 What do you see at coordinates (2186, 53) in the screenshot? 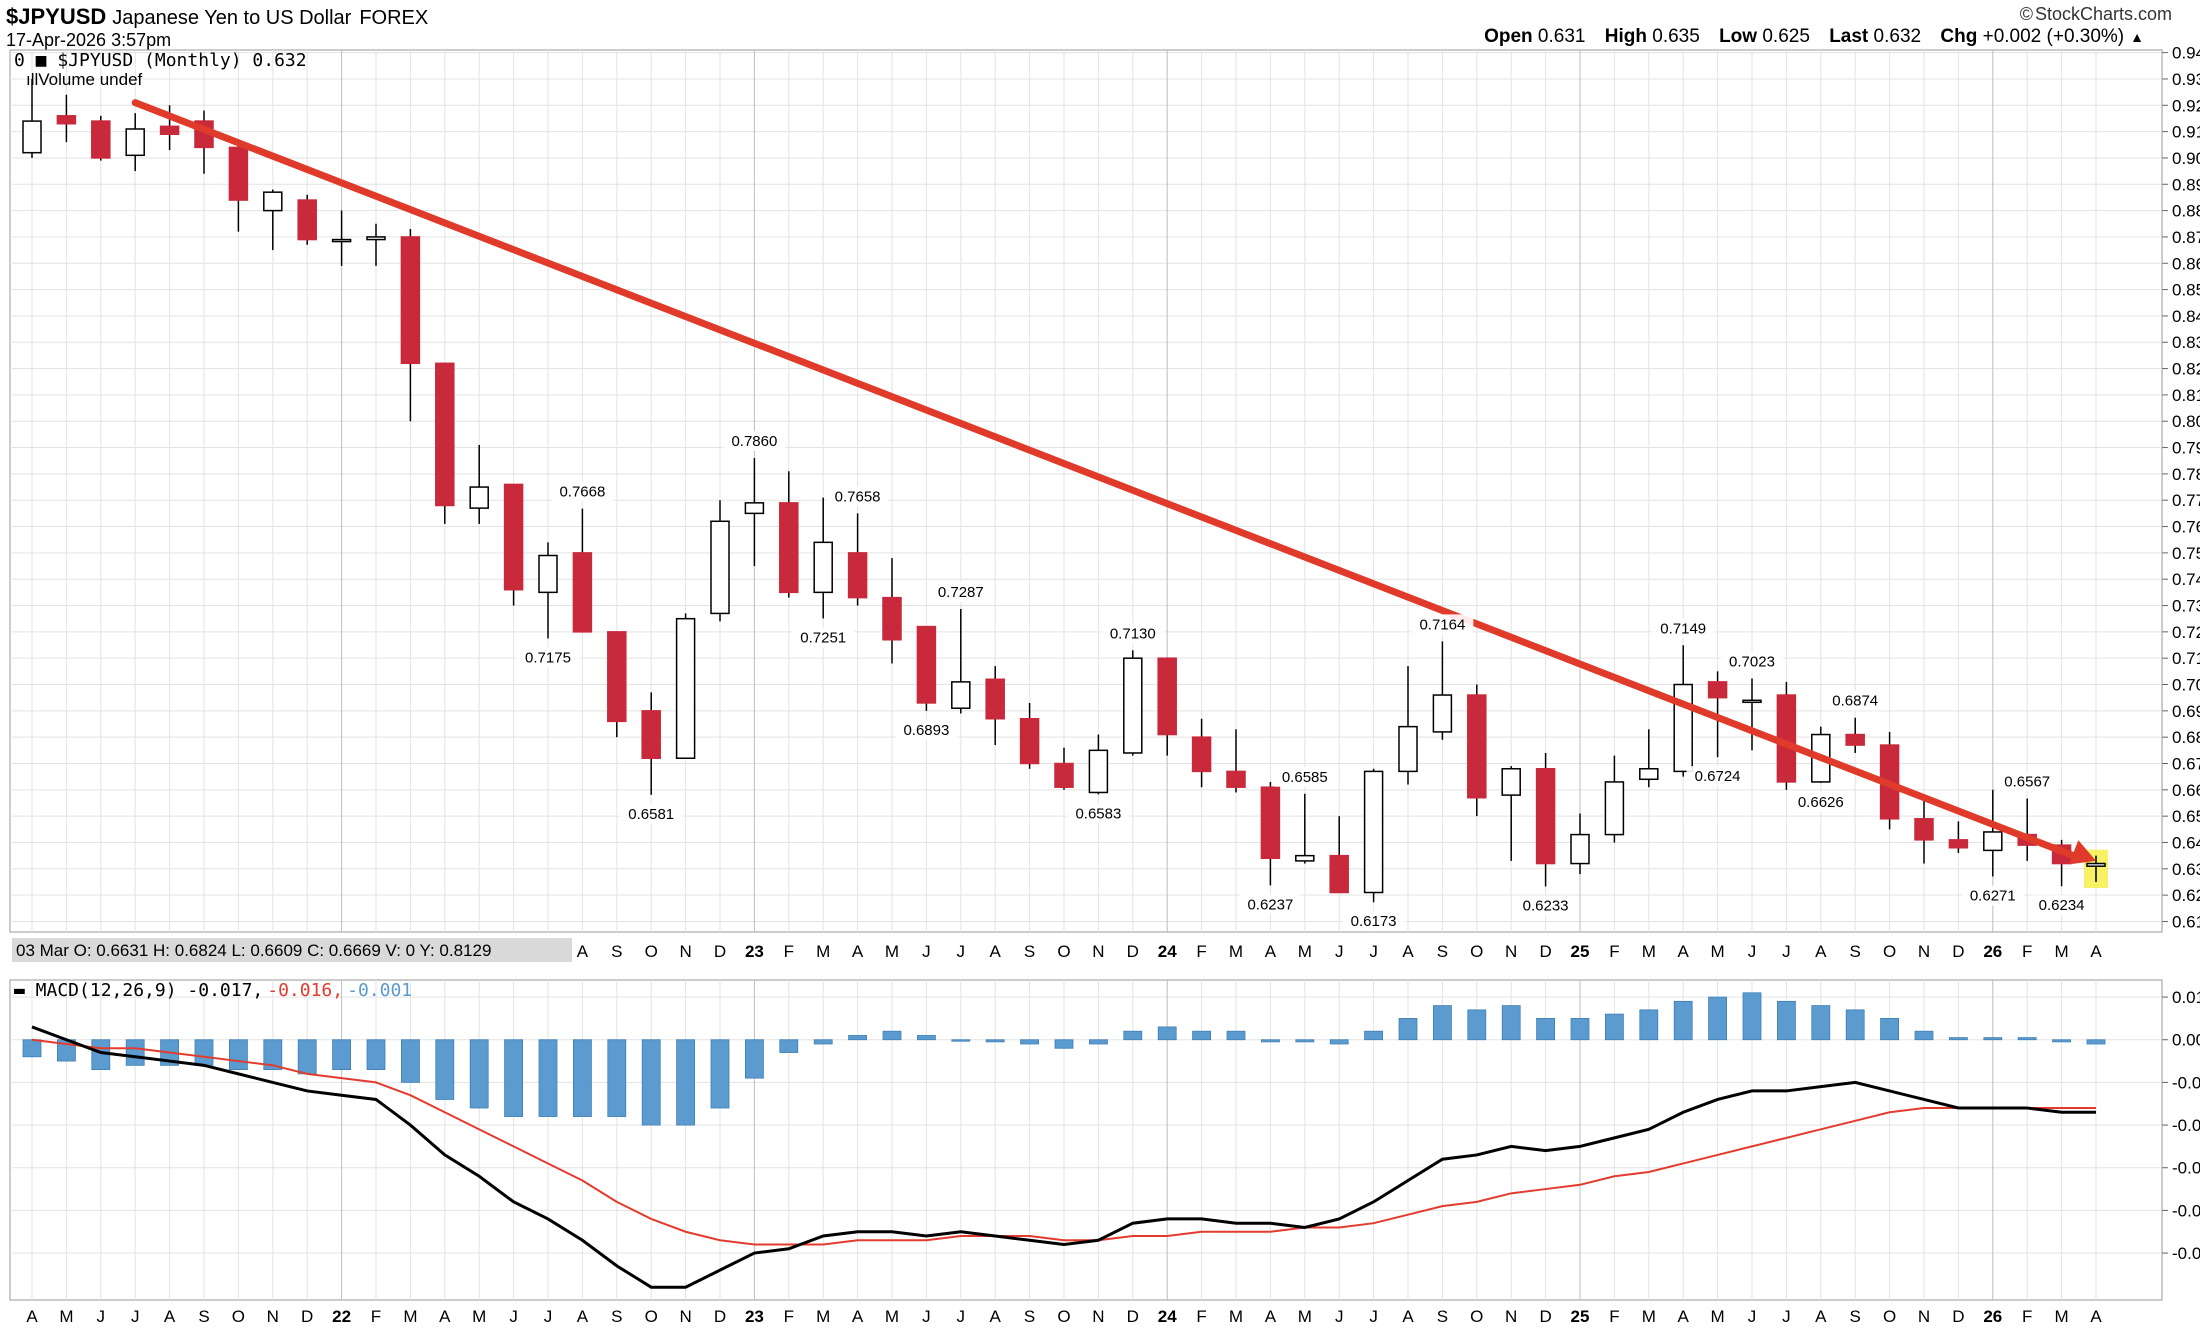
I see `price-tick-label: 0.940` at bounding box center [2186, 53].